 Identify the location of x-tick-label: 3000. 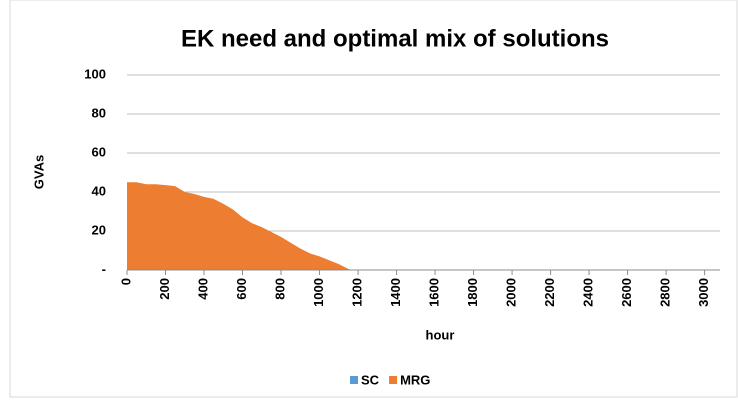
(703, 292).